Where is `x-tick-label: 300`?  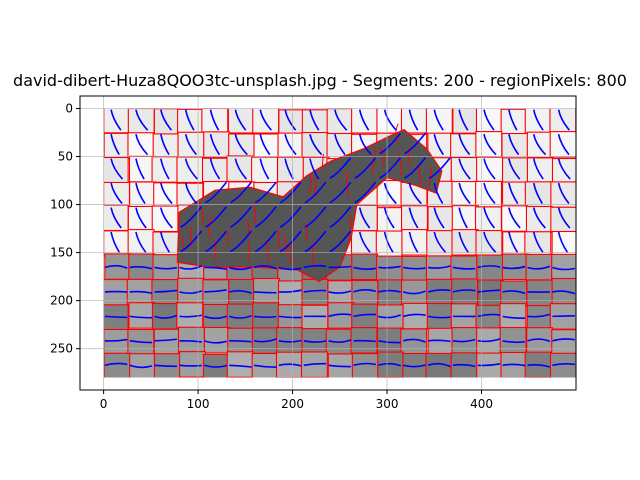 x-tick-label: 300 is located at coordinates (387, 404).